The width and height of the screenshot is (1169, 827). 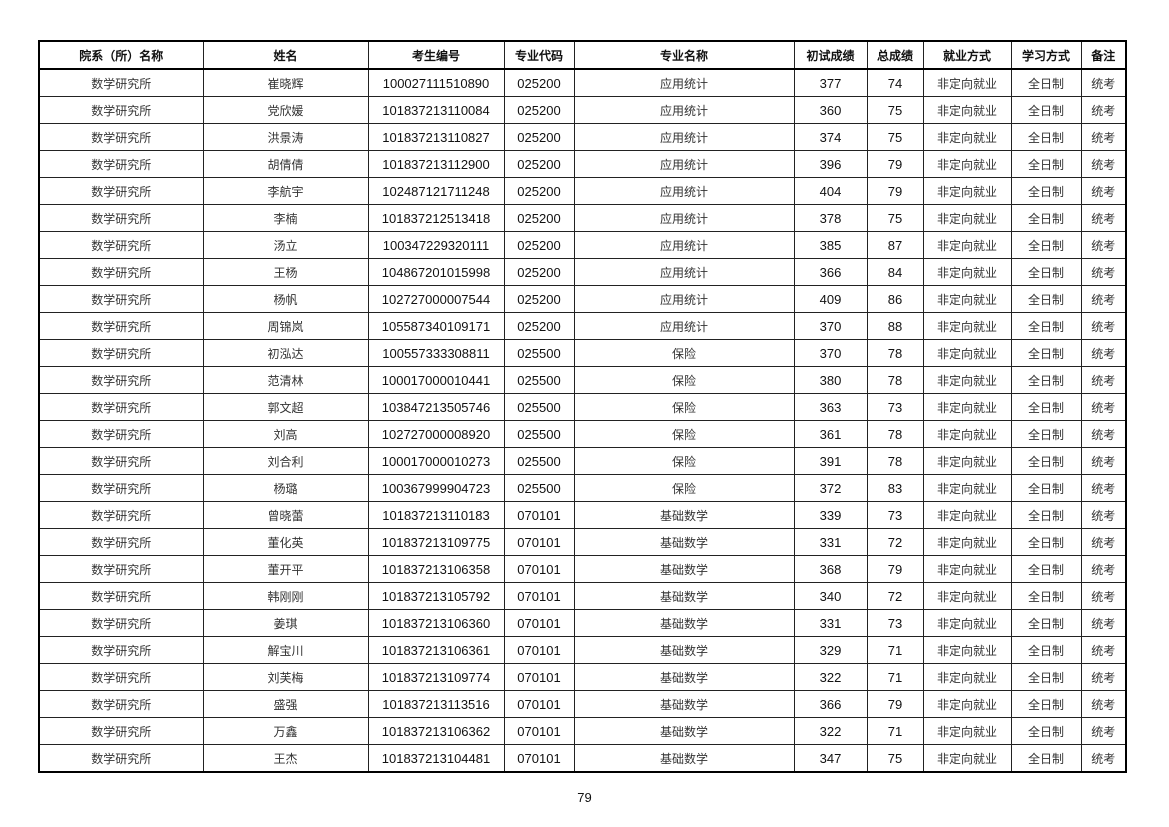 What do you see at coordinates (830, 218) in the screenshot?
I see `cell-prelim-score: 378` at bounding box center [830, 218].